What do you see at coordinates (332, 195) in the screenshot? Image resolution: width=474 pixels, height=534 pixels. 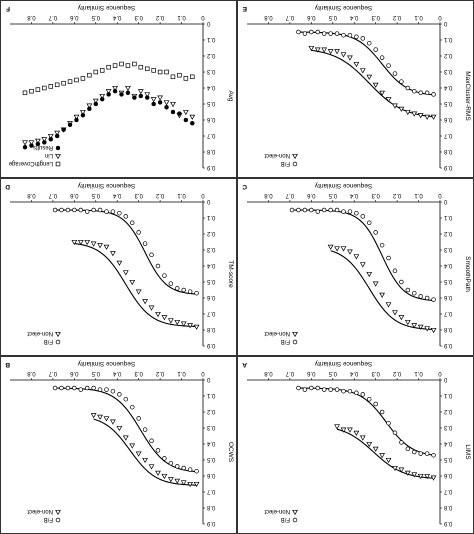 I see `x-tick-label: 0.5` at bounding box center [332, 195].